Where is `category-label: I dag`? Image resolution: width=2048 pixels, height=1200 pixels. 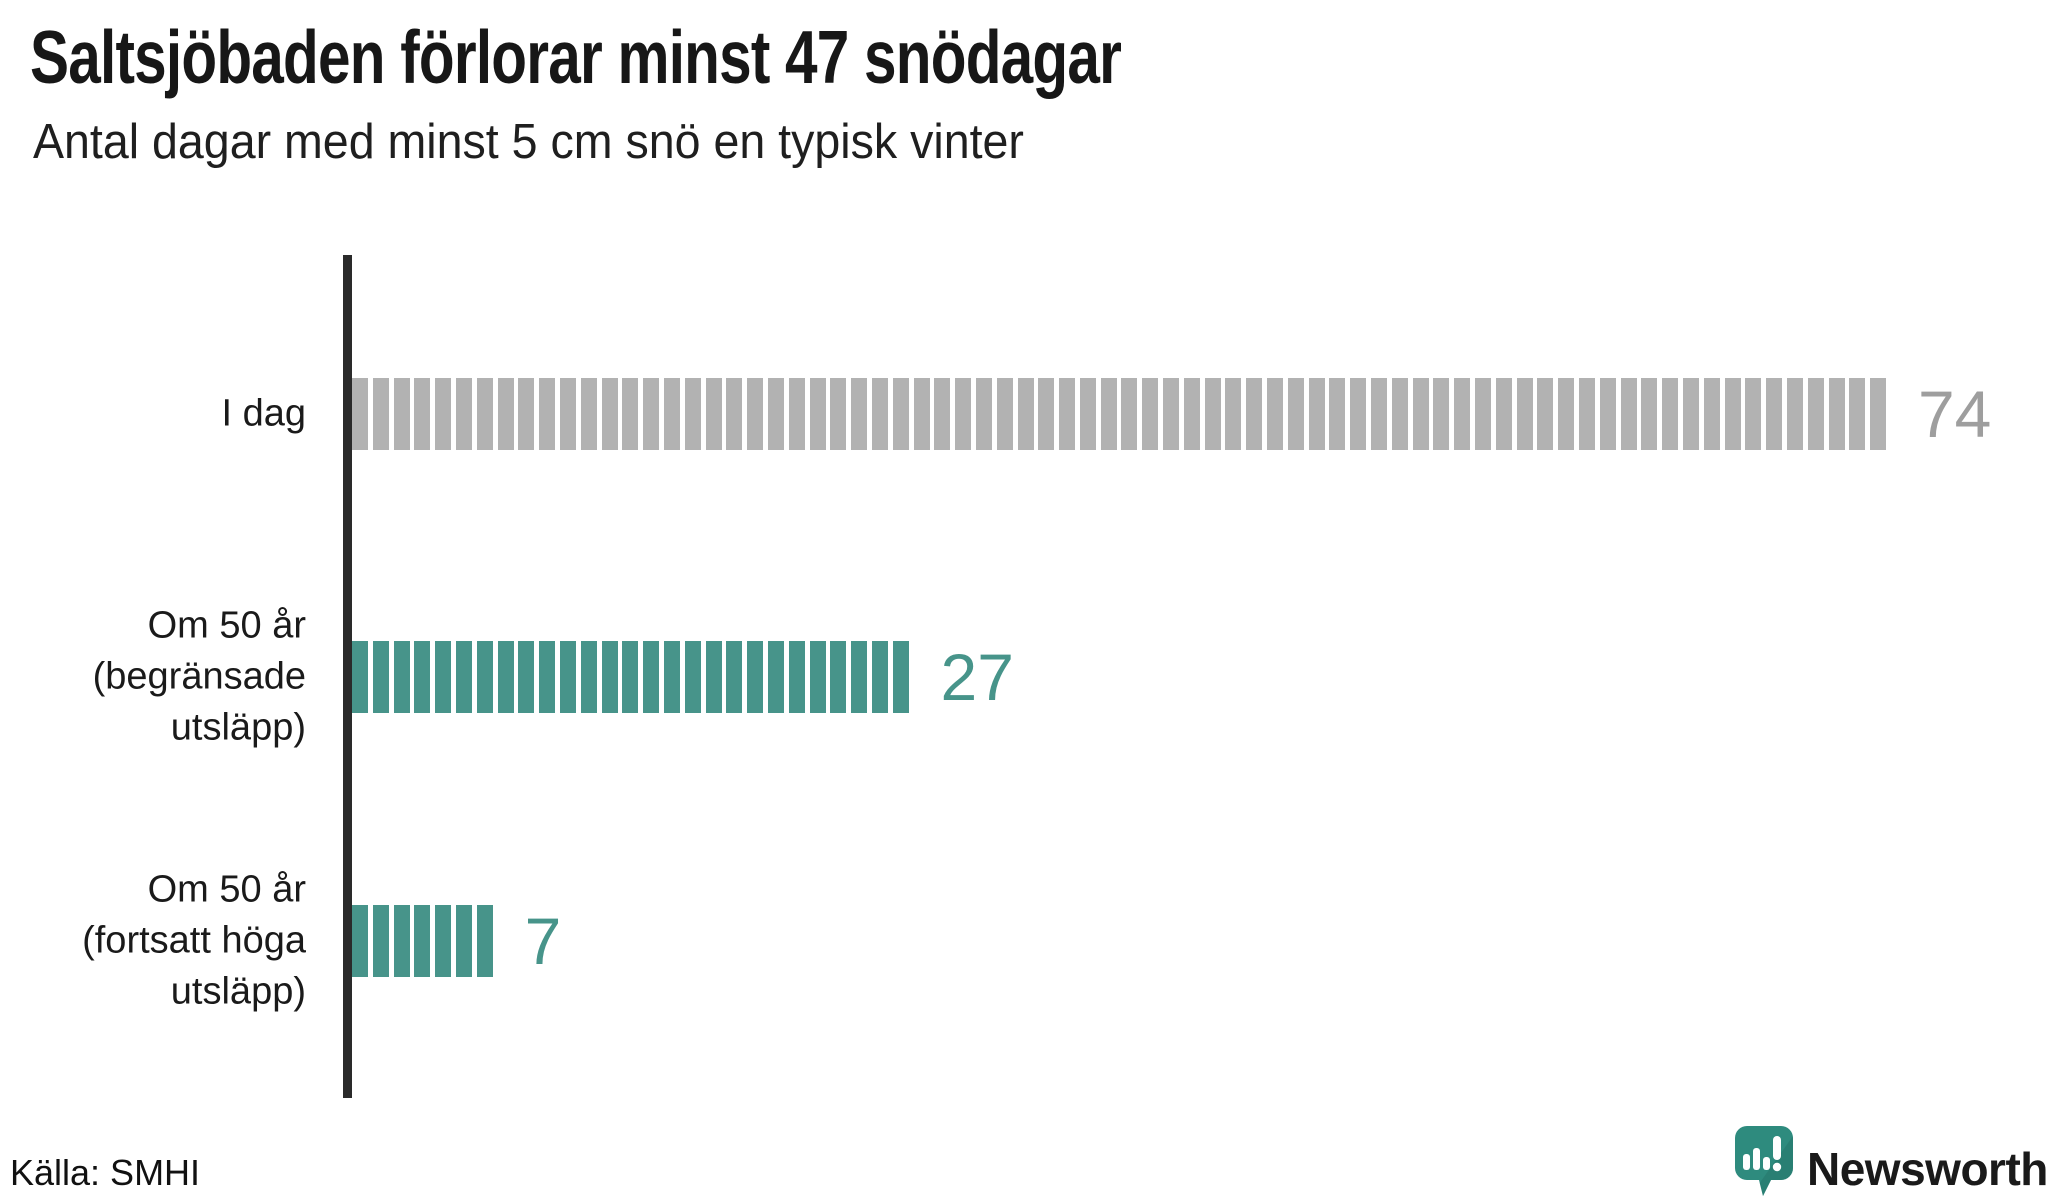 category-label: I dag is located at coordinates (153, 414).